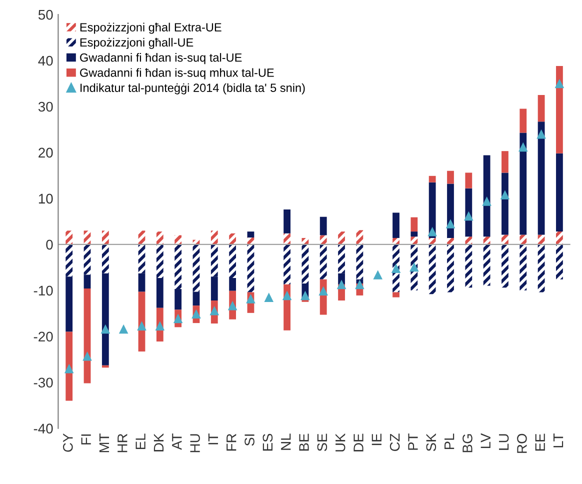 Image resolution: width=582 pixels, height=484 pixels. Describe the element at coordinates (43, 291) in the screenshot. I see `y-tick-label: -10` at that location.